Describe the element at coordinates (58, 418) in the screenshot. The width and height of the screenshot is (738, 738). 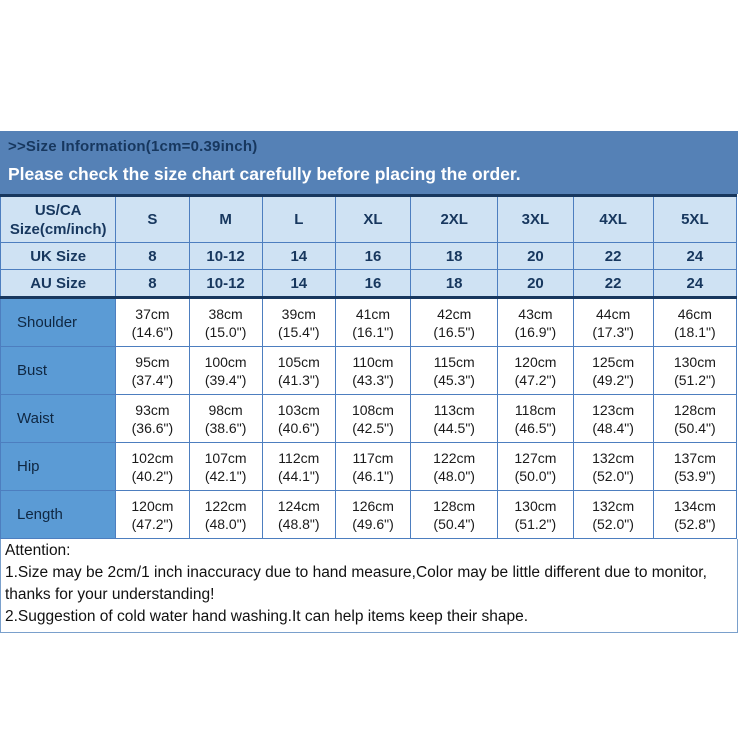
I see `measurement-label: Waist` at that location.